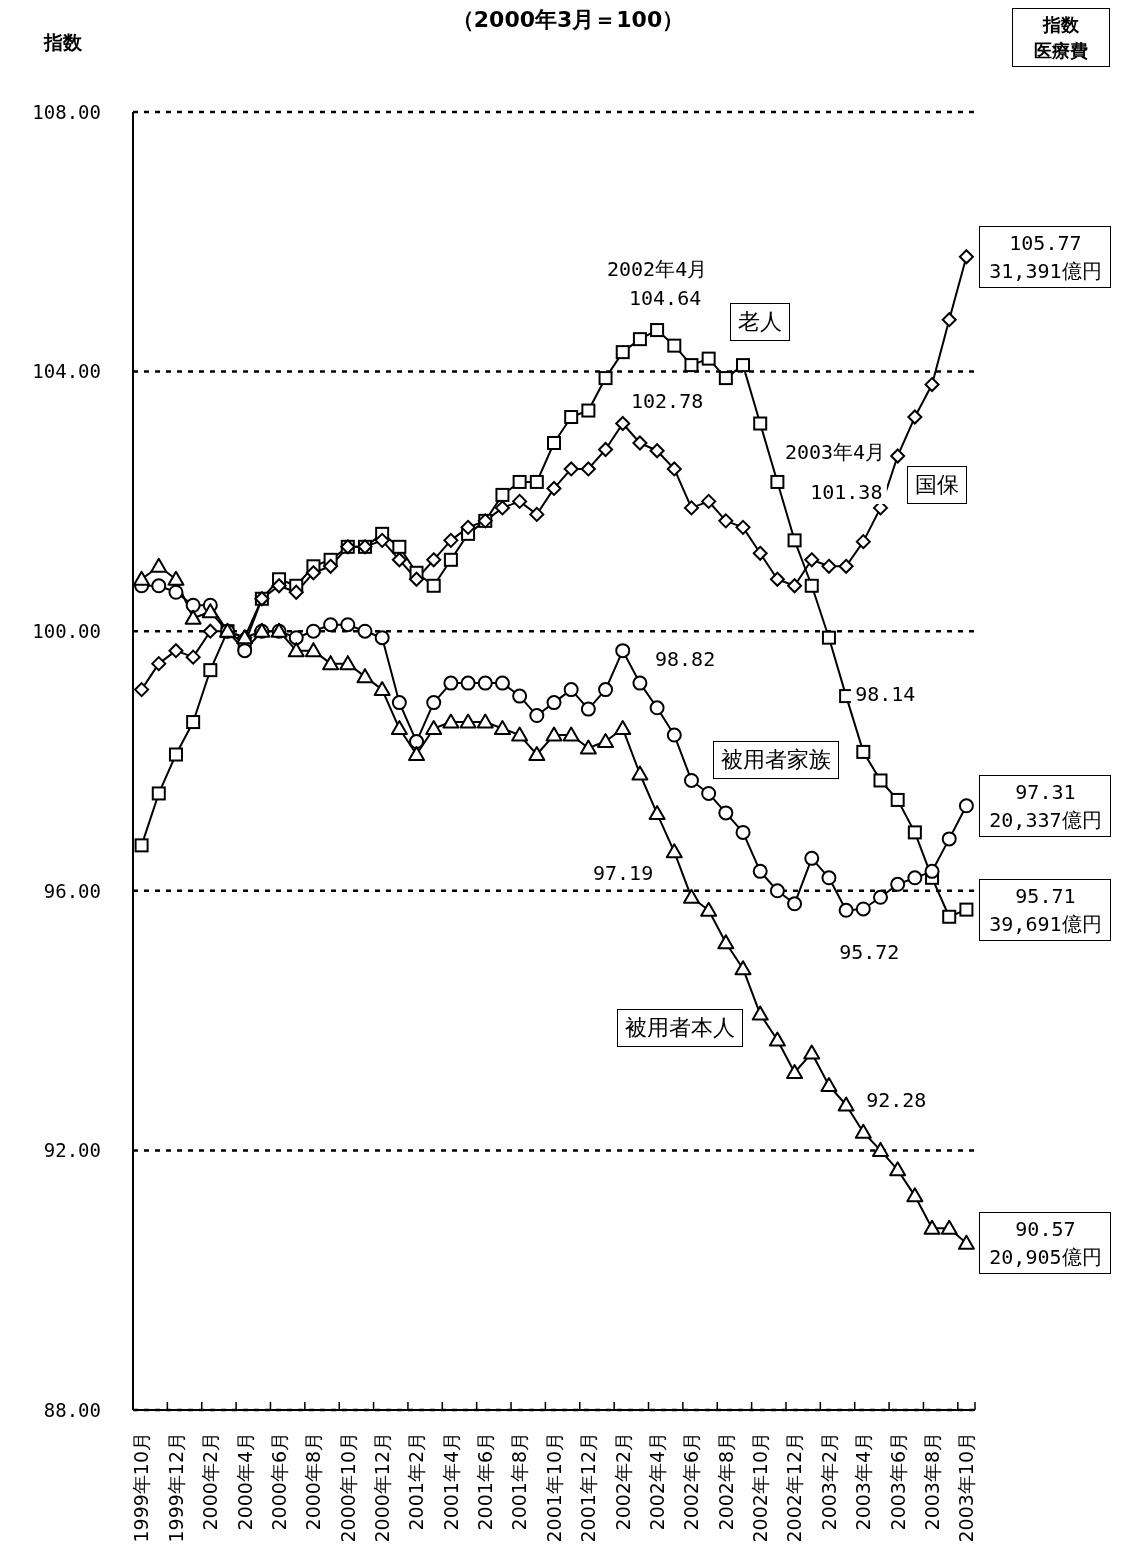 This screenshot has height=1559, width=1135. Describe the element at coordinates (897, 1481) in the screenshot. I see `x-tick-label: 2003年6月` at that location.